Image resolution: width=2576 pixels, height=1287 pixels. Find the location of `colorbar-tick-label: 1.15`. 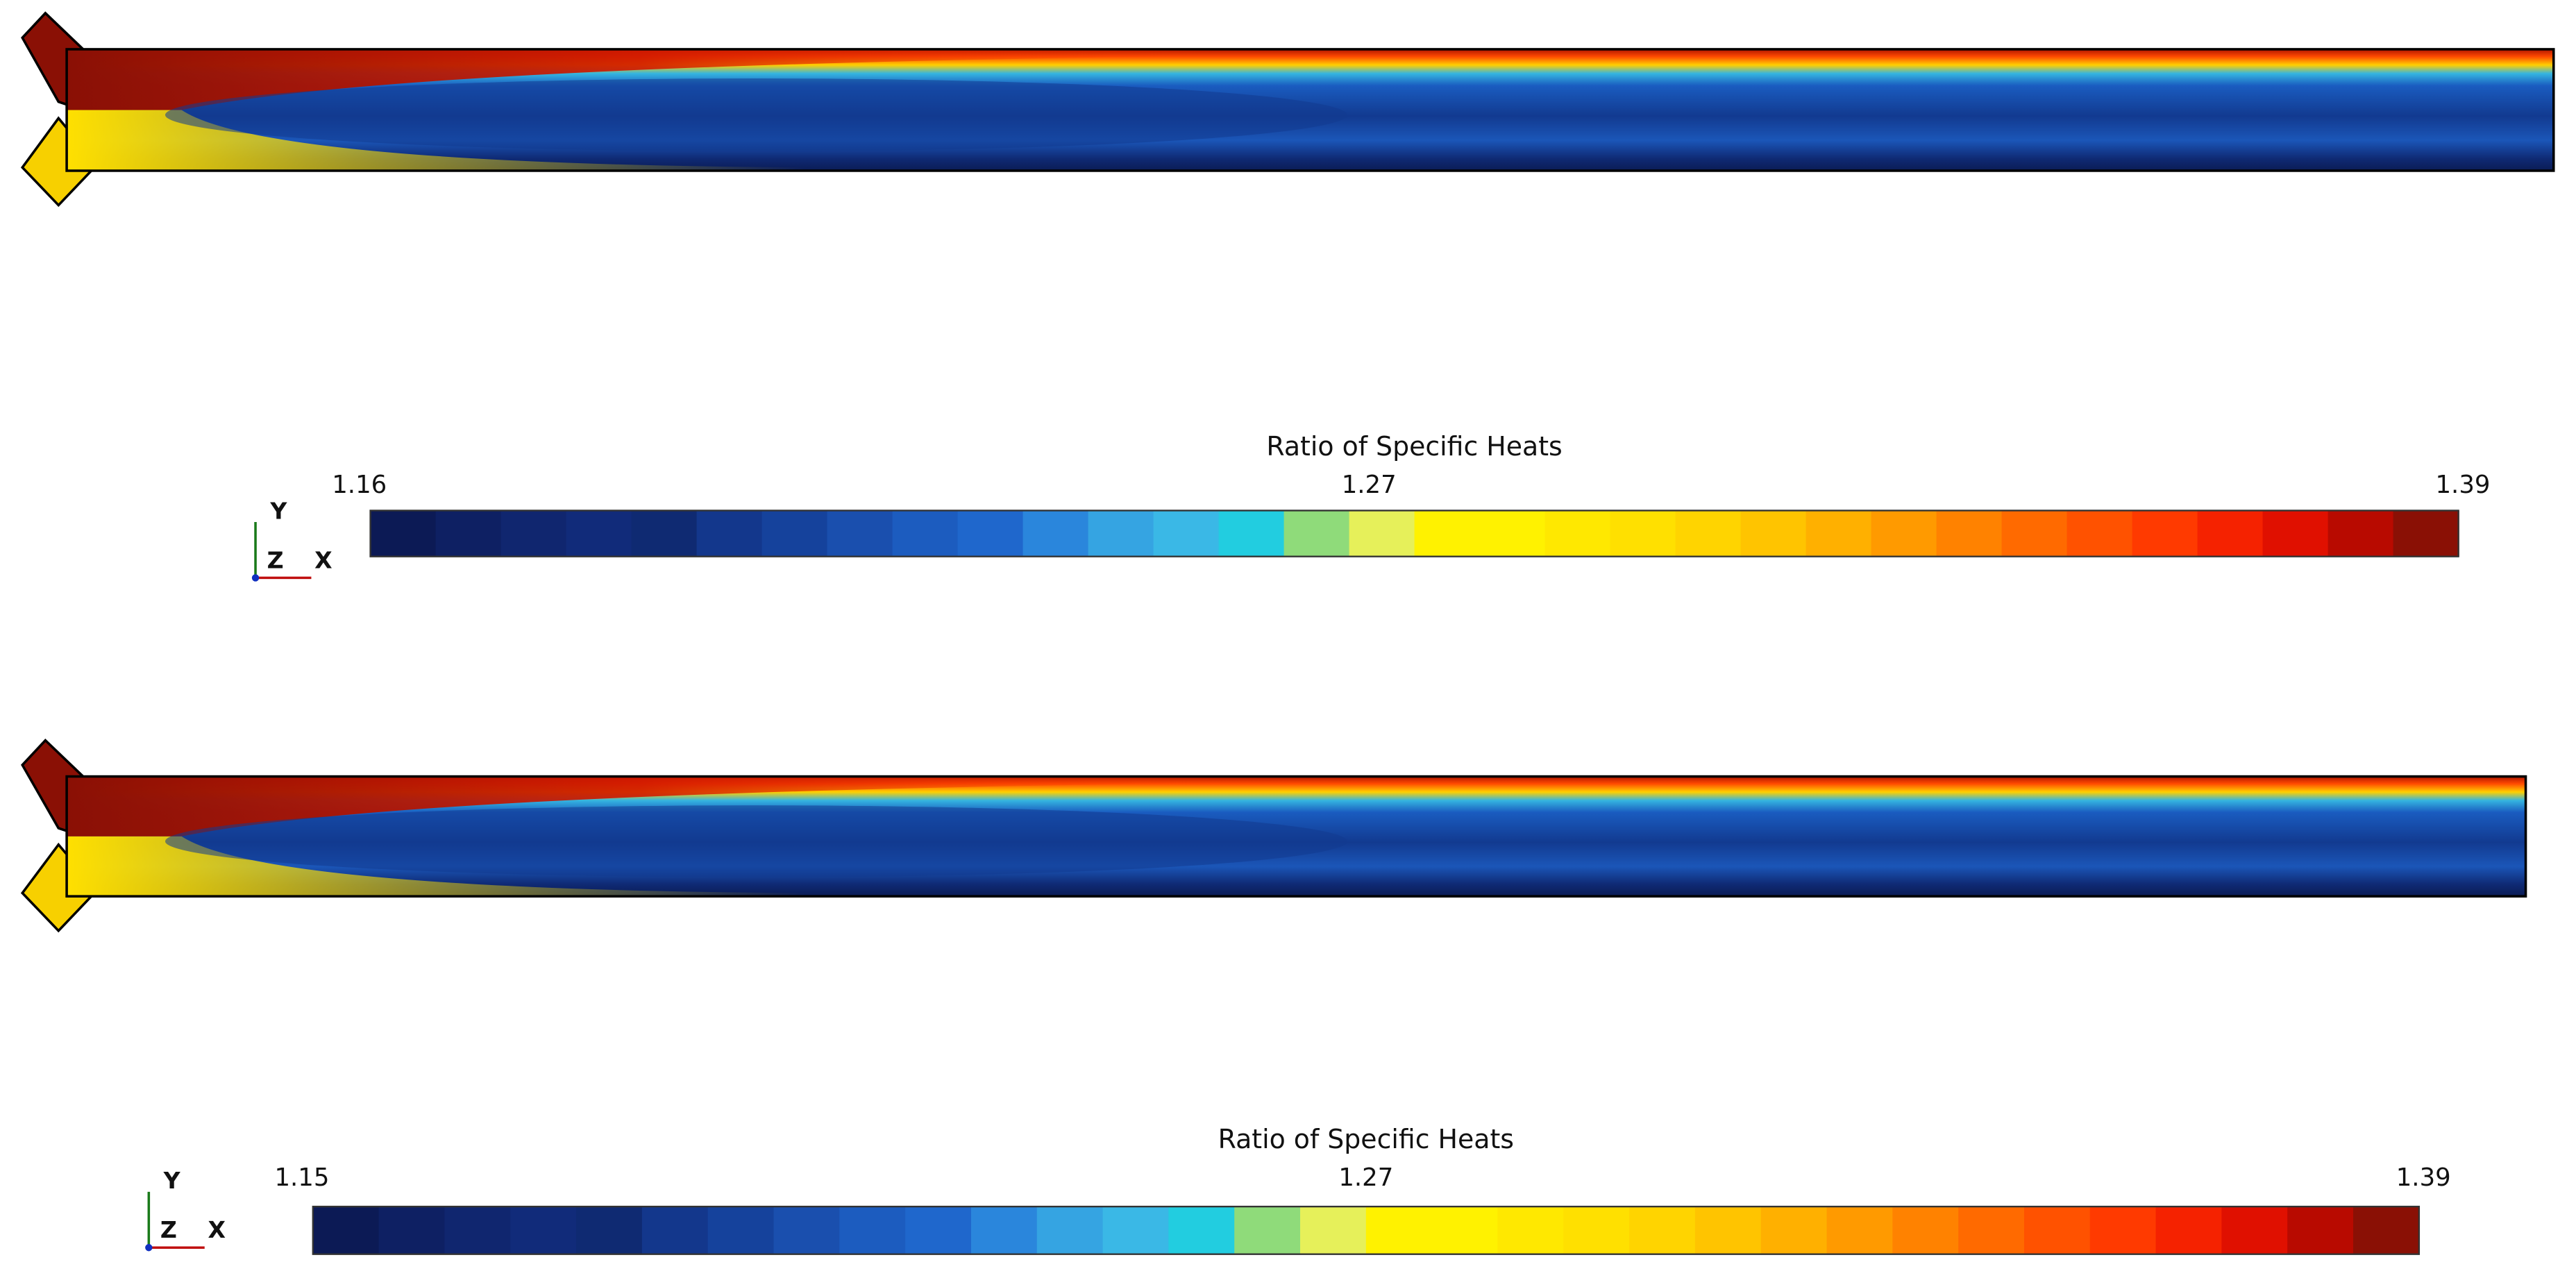

colorbar-tick-label: 1.15 is located at coordinates (301, 1177).